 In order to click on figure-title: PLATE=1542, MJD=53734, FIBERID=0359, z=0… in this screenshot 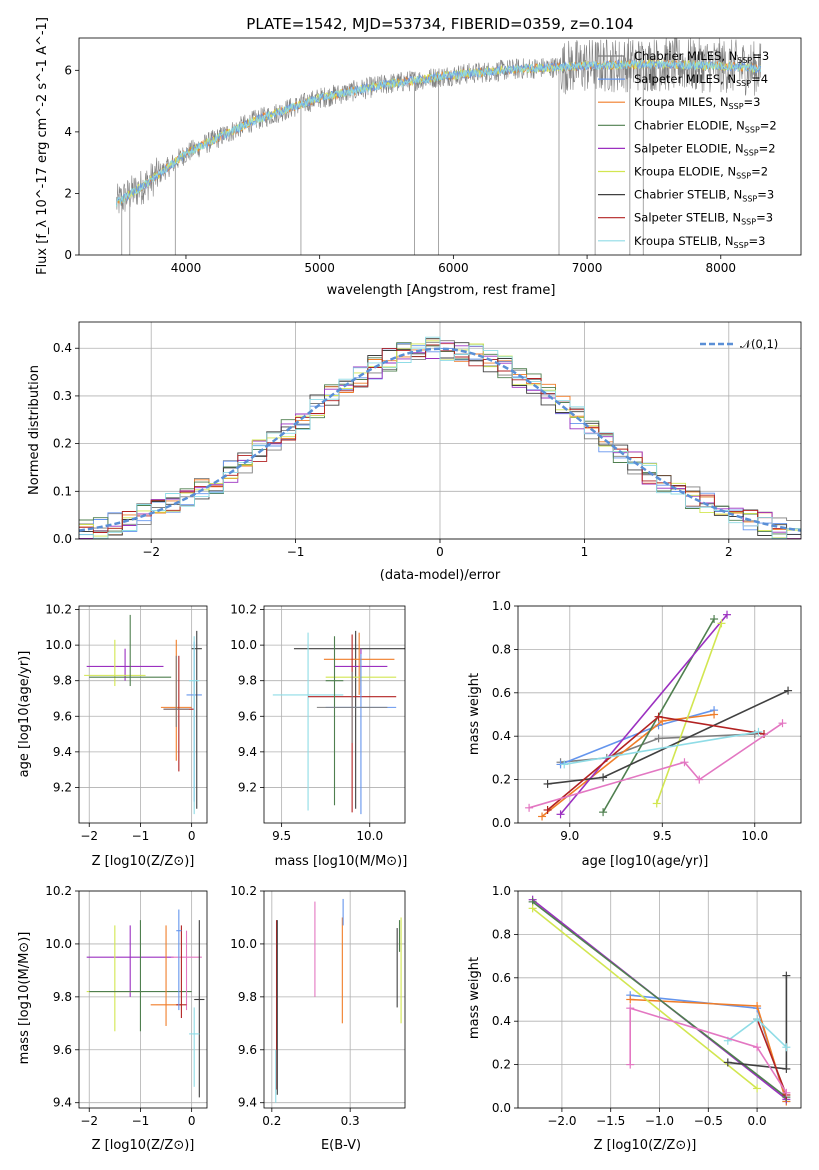, I will do `click(439, 24)`.